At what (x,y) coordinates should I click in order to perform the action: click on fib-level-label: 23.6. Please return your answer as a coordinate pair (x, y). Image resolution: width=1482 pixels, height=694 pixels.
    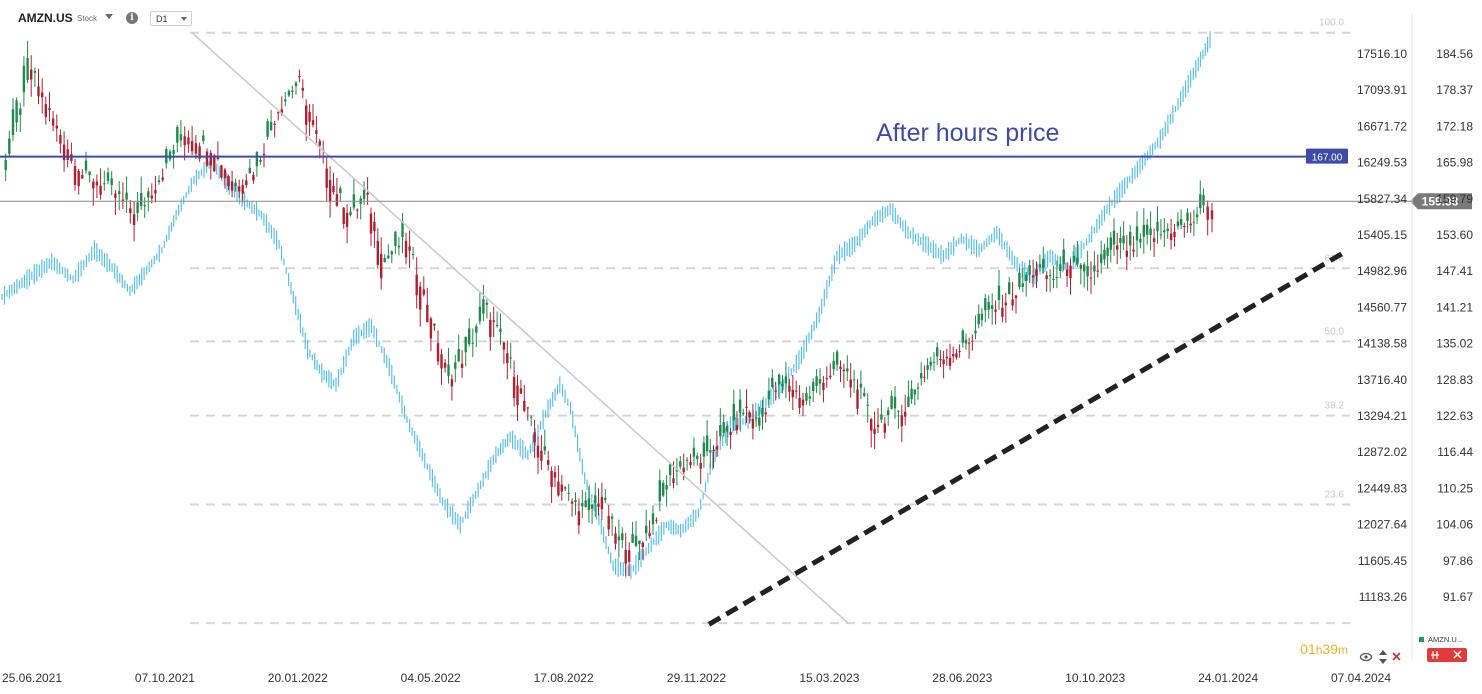
    Looking at the image, I should click on (1335, 494).